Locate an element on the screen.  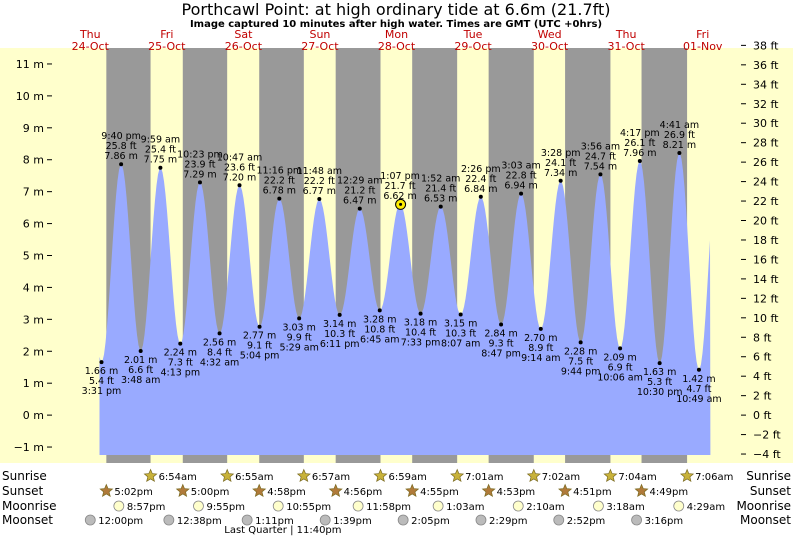
y-tick-label-ft: −2 ft is located at coordinates (767, 435).